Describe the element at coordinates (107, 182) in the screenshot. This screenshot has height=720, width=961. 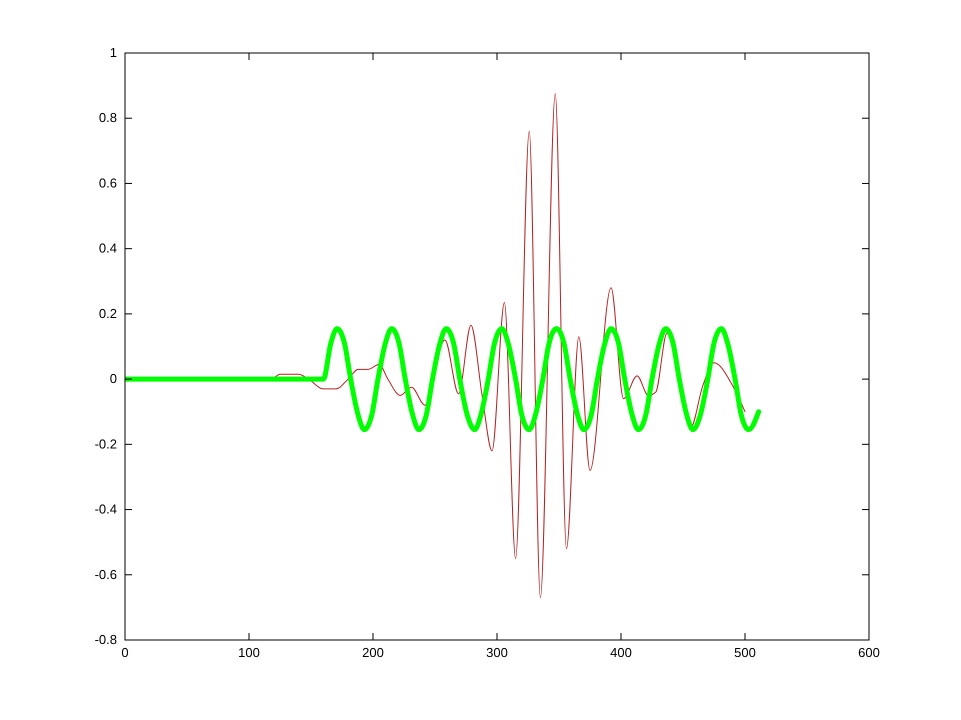
I see `y-tick-label: 0.6` at that location.